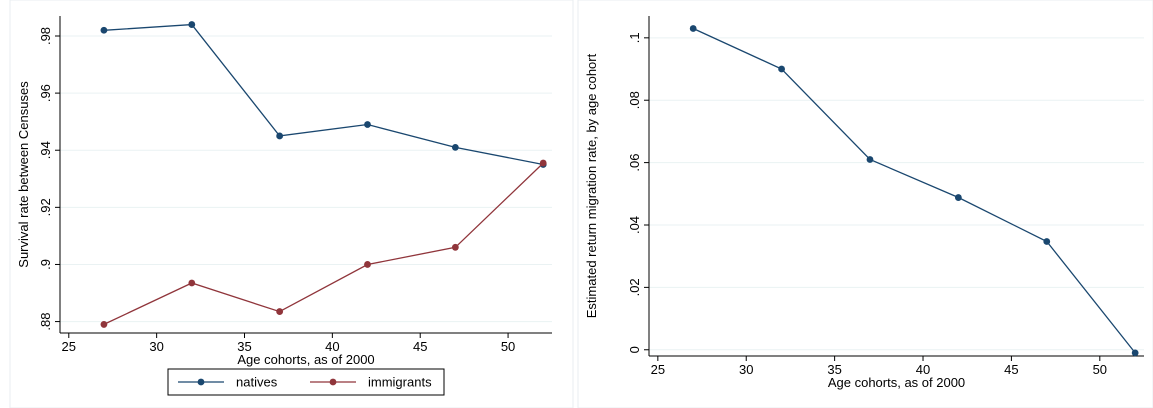 Image resolution: width=1153 pixels, height=408 pixels. Describe the element at coordinates (45, 93) in the screenshot. I see `y-tick-label: .96` at that location.